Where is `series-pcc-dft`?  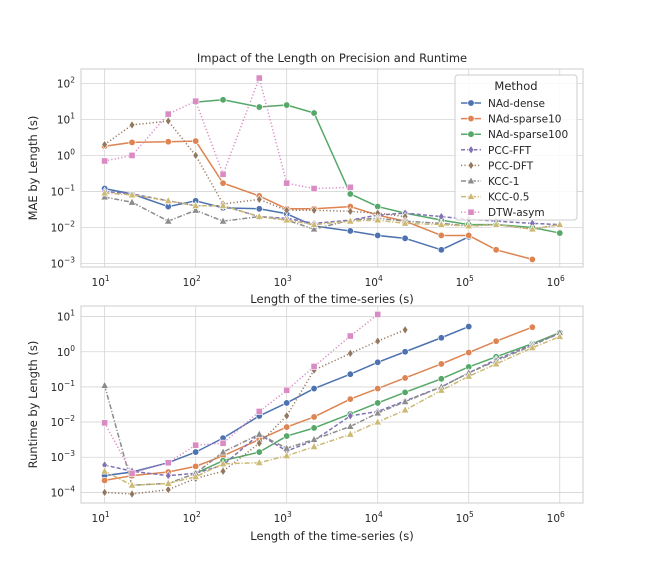 series-pcc-dft is located at coordinates (255, 412).